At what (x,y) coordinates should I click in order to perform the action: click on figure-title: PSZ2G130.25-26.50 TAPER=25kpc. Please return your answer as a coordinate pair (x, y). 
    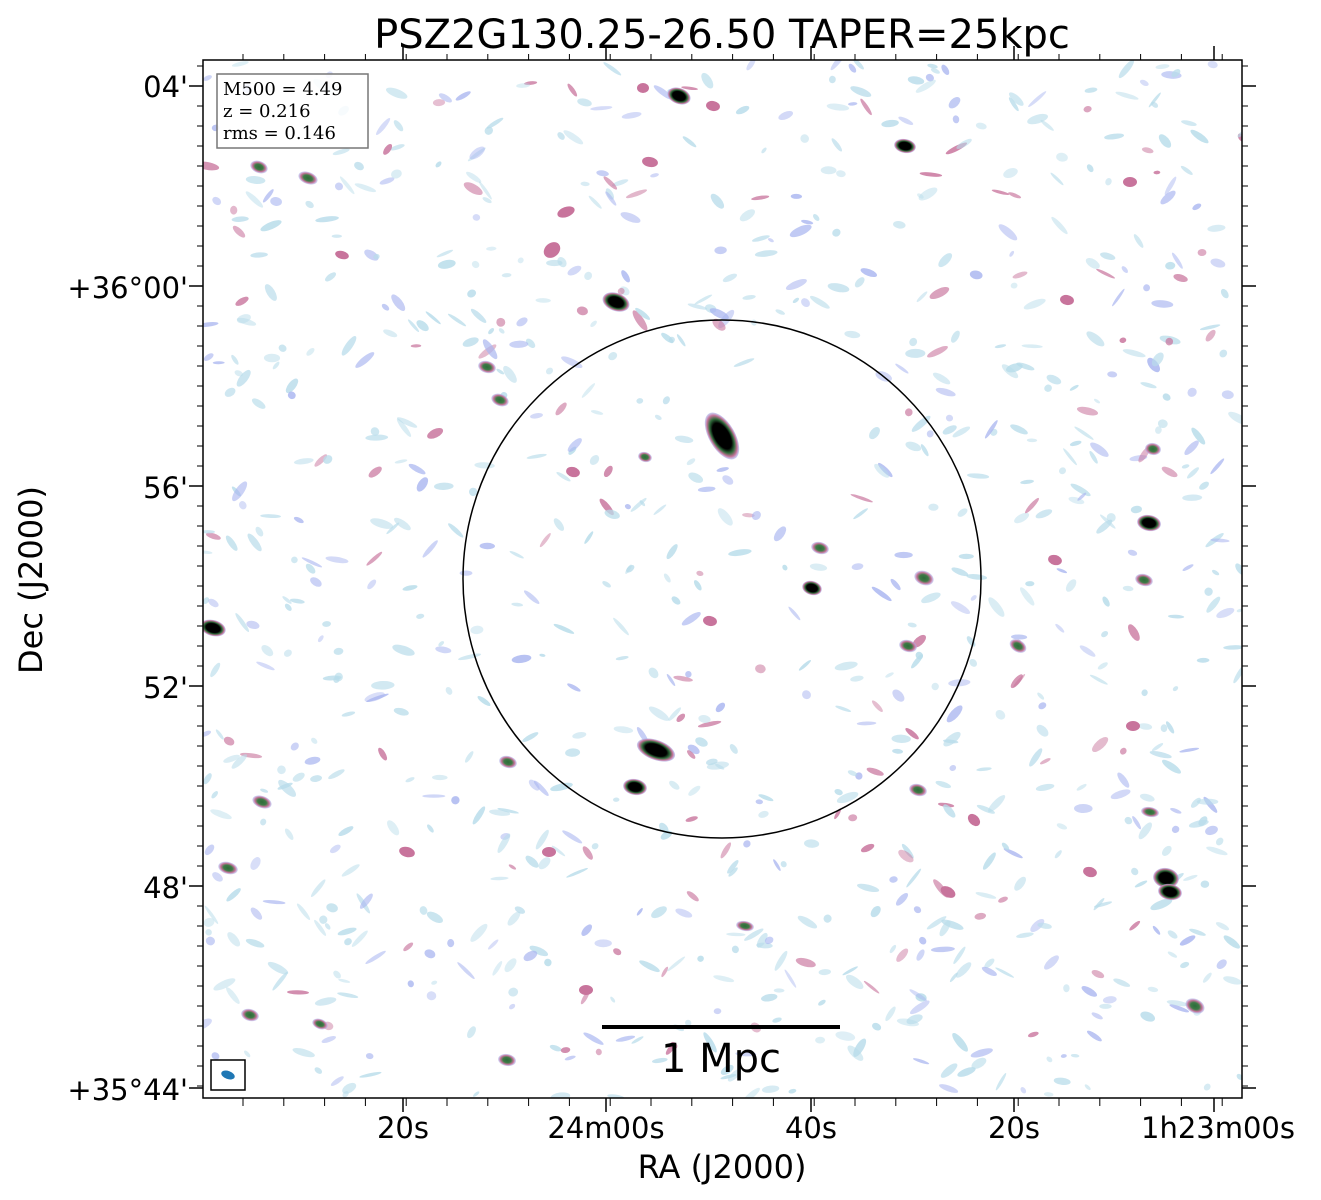
    Looking at the image, I should click on (722, 35).